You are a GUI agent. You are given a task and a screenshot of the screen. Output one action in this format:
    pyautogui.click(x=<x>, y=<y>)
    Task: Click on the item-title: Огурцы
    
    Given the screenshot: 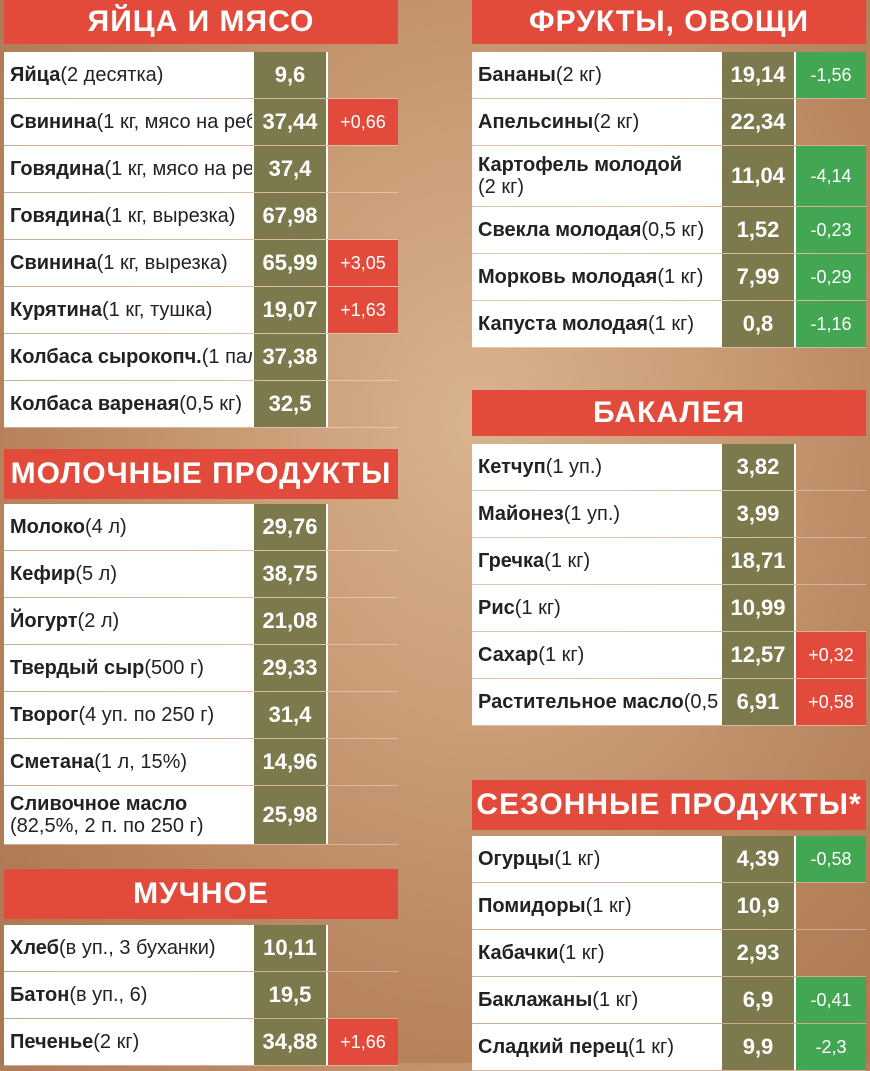 What is the action you would take?
    pyautogui.click(x=516, y=859)
    